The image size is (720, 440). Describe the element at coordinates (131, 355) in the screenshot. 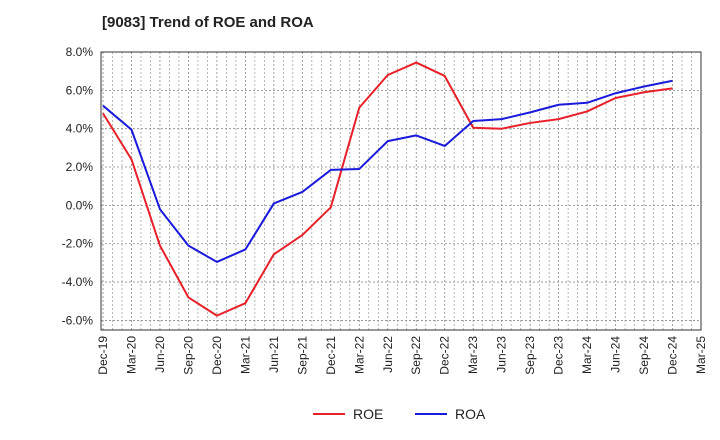

I see `x-tick-label: Mar-20` at that location.